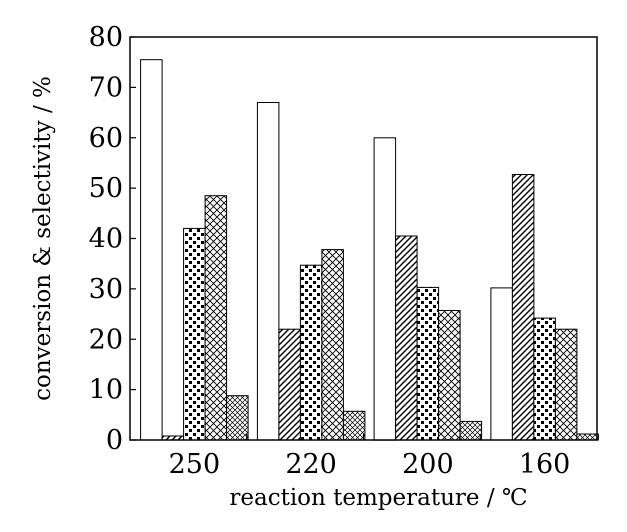  Describe the element at coordinates (378, 498) in the screenshot. I see `x-axis-title: reaction temperature / ℃` at that location.